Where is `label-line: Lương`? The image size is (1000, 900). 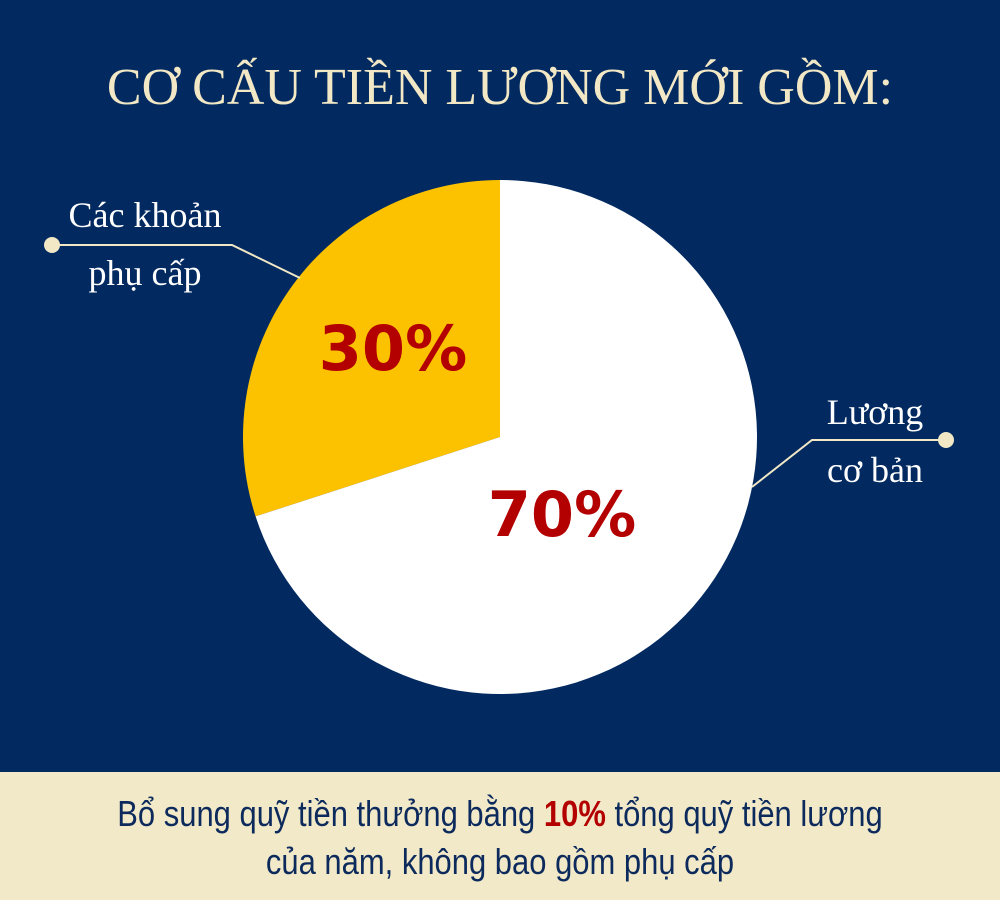 label-line: Lương is located at coordinates (875, 412).